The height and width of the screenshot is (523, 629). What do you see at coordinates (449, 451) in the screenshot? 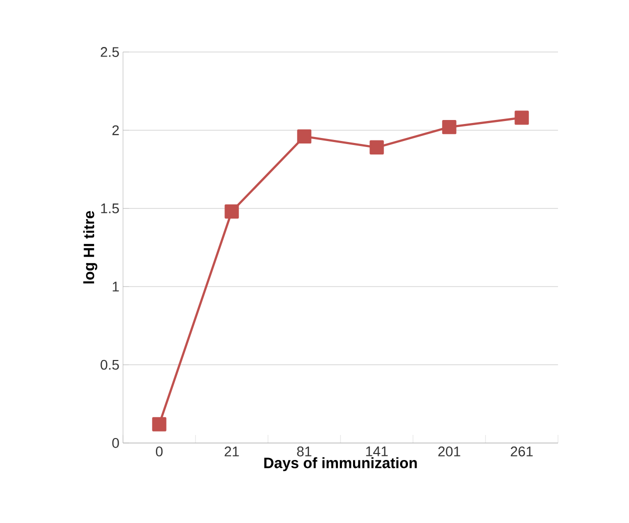
I see `x-tick-label: 201` at bounding box center [449, 451].